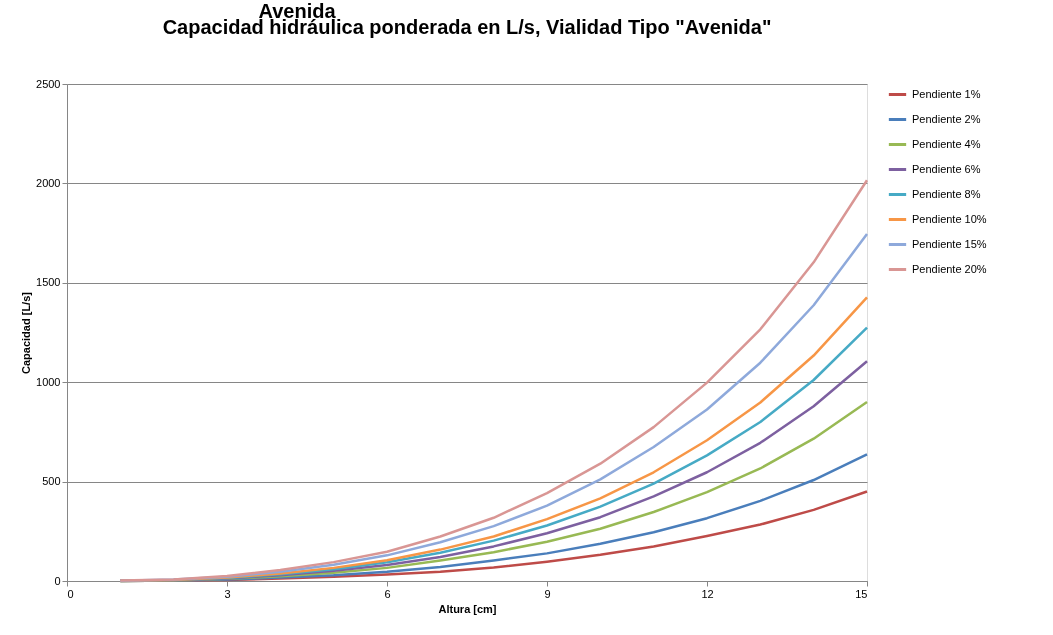 This screenshot has width=1053, height=635. I want to click on x-tick-label: 6, so click(387, 593).